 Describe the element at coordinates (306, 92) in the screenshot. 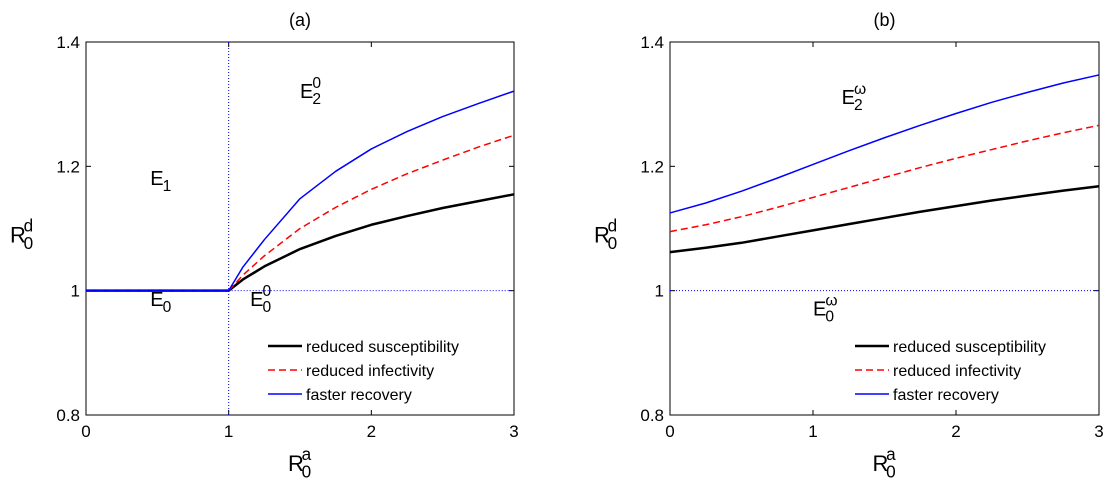

I see `region-label-E2-0-main: E` at that location.